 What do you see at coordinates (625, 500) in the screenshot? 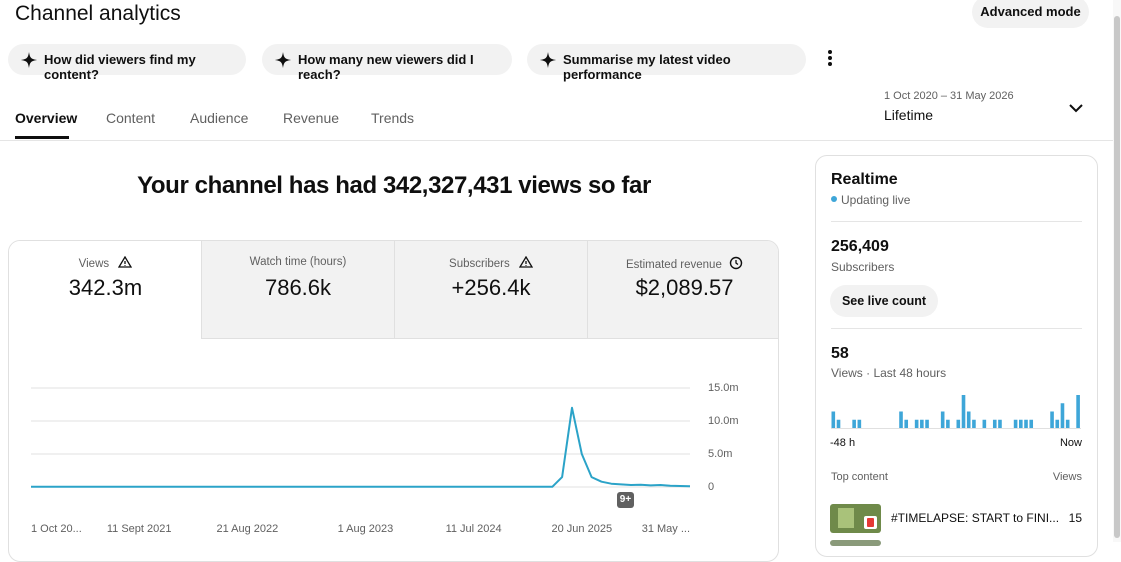
I see `annotation-badge: 9+` at bounding box center [625, 500].